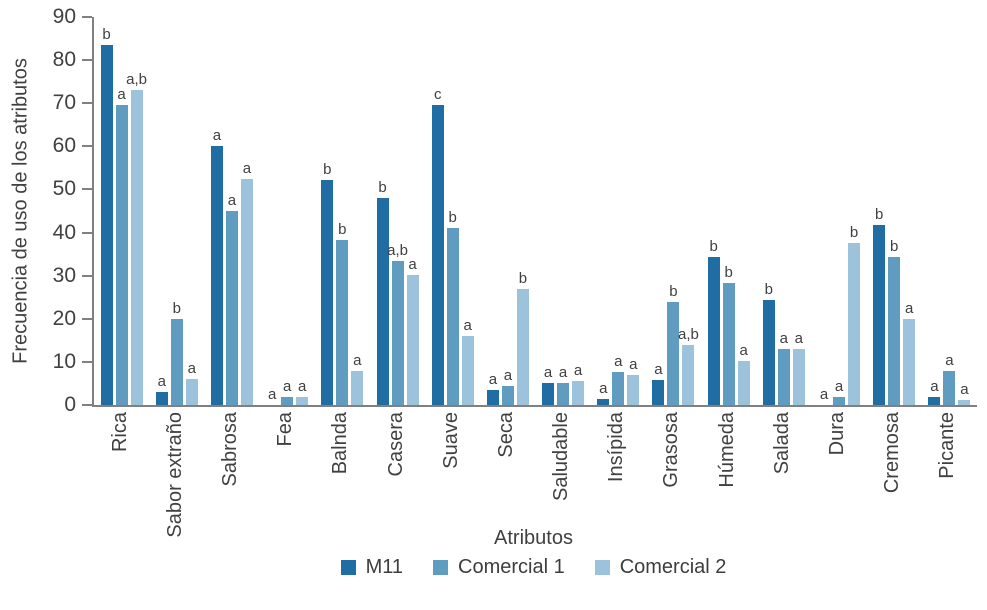 The height and width of the screenshot is (610, 987). I want to click on x-category-label: Insípida, so click(616, 447).